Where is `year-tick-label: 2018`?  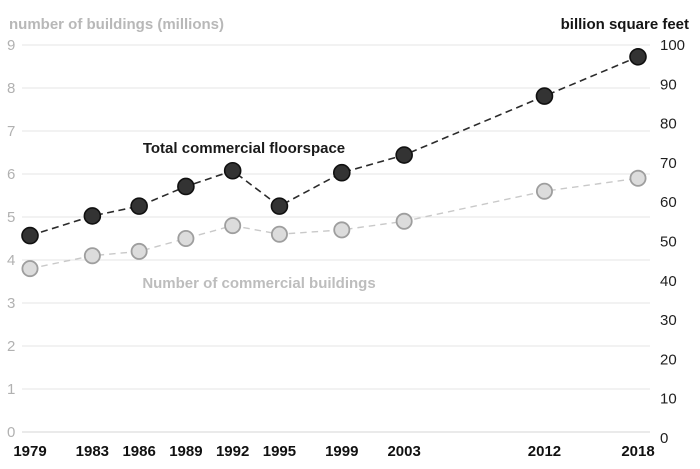 year-tick-label: 2018 is located at coordinates (637, 451).